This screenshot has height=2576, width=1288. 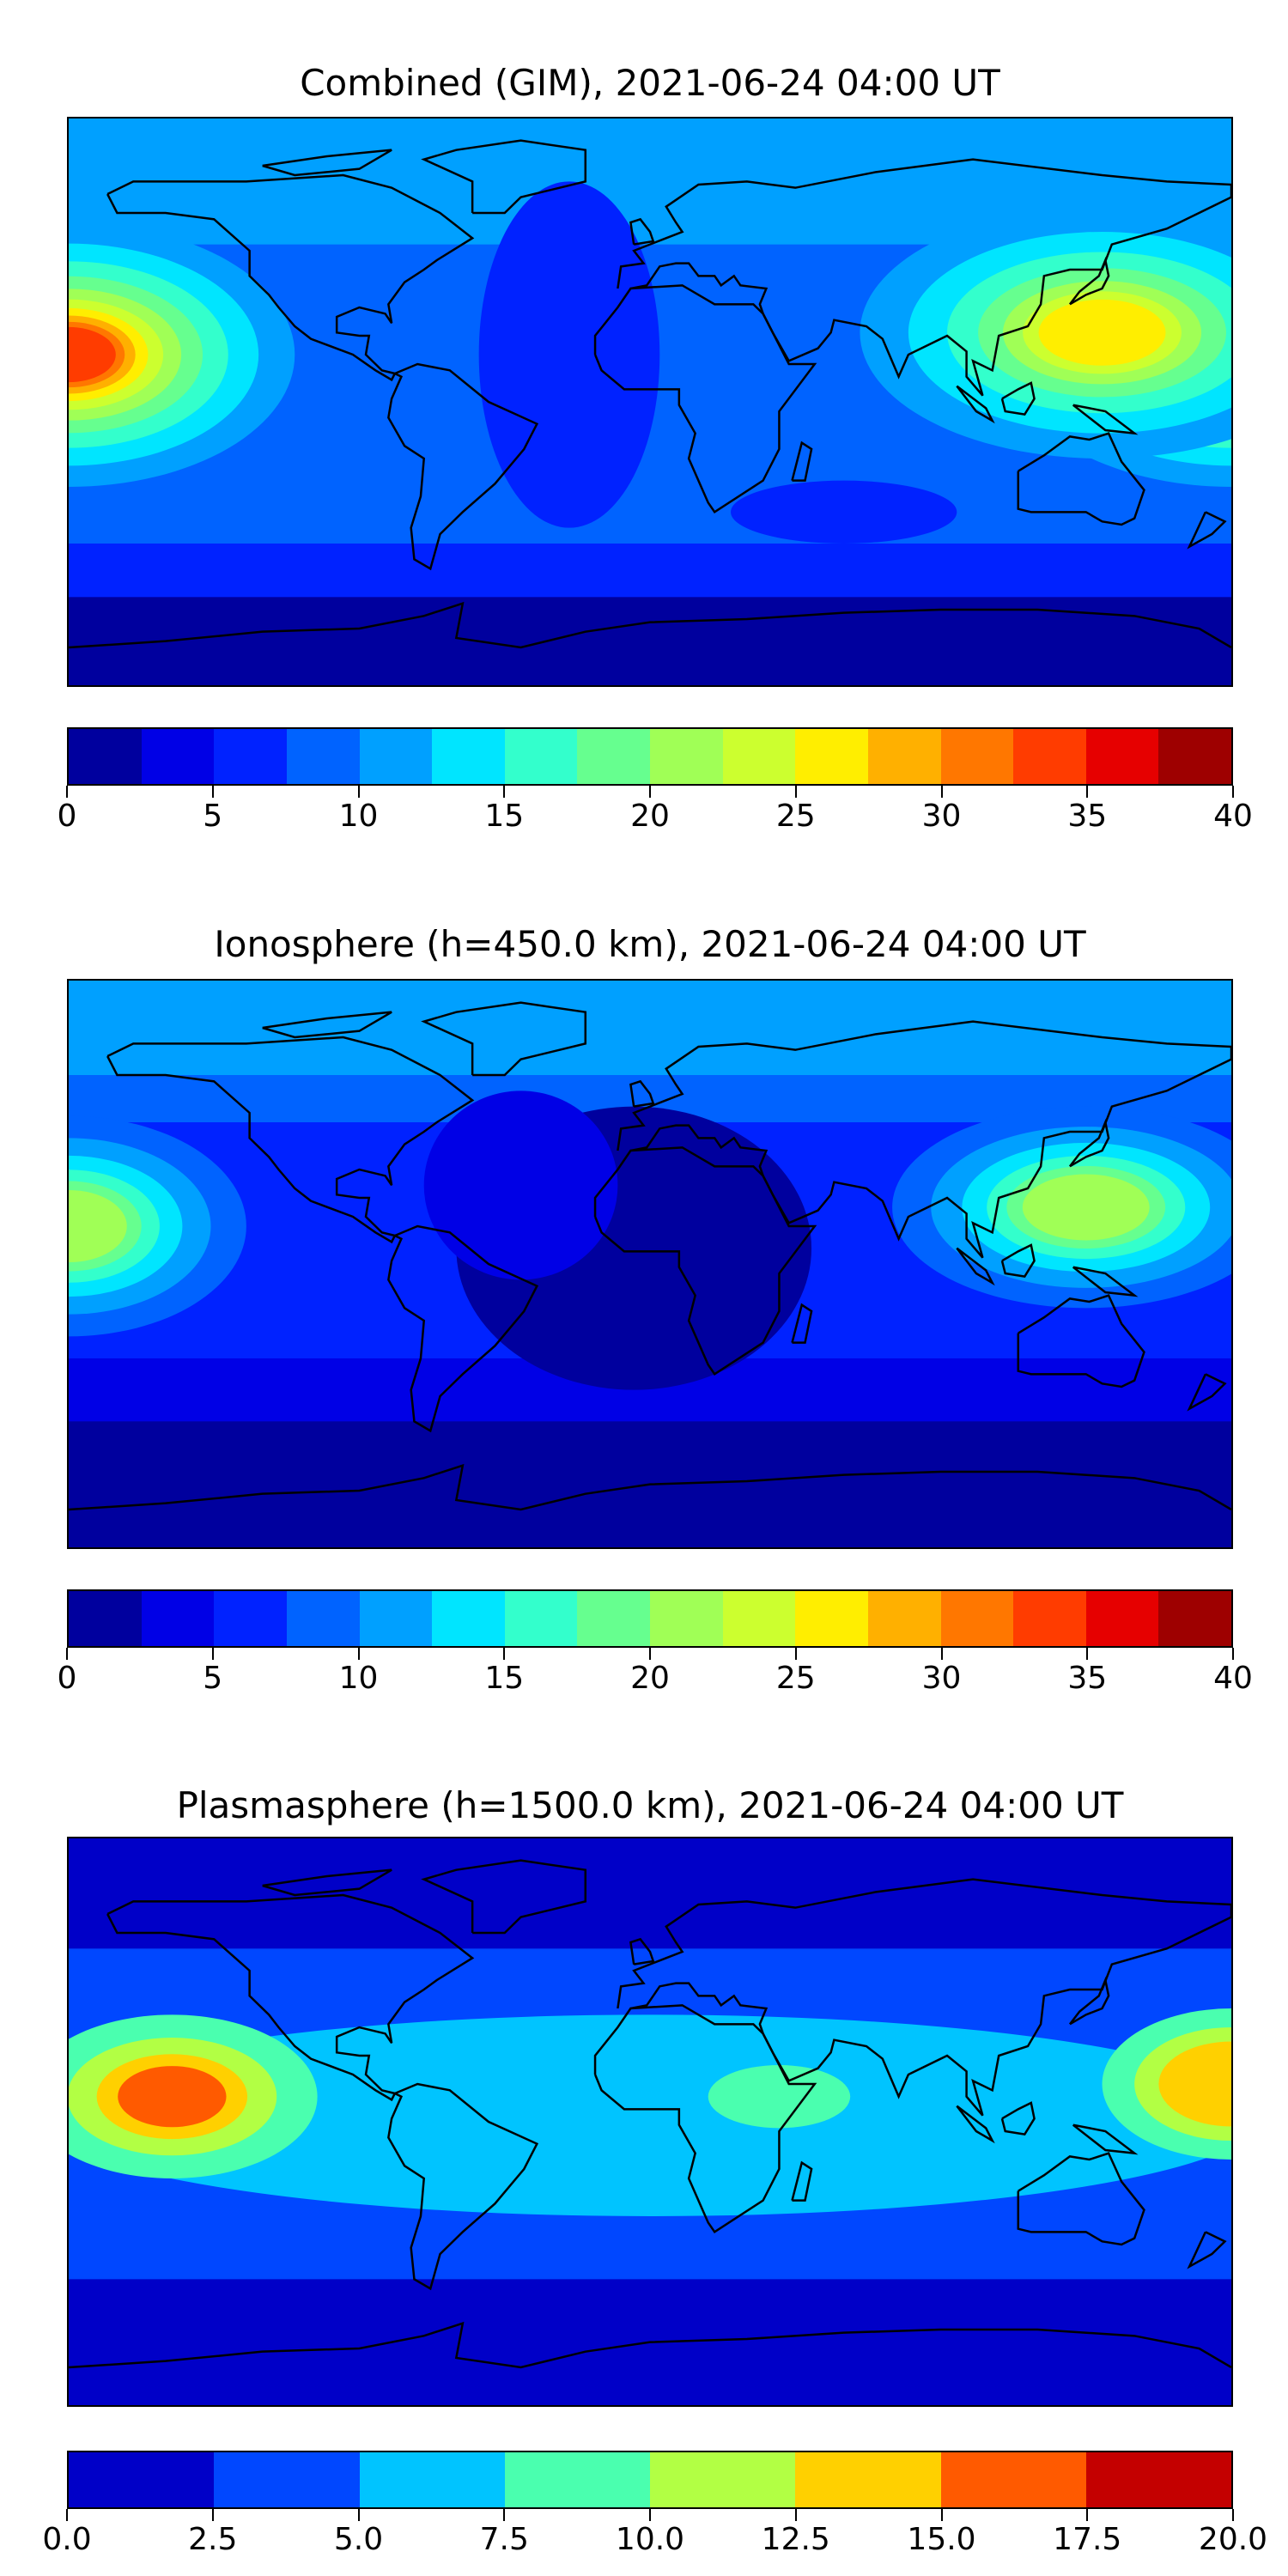 What do you see at coordinates (1233, 2539) in the screenshot?
I see `colorbar-tick-label: 20.0` at bounding box center [1233, 2539].